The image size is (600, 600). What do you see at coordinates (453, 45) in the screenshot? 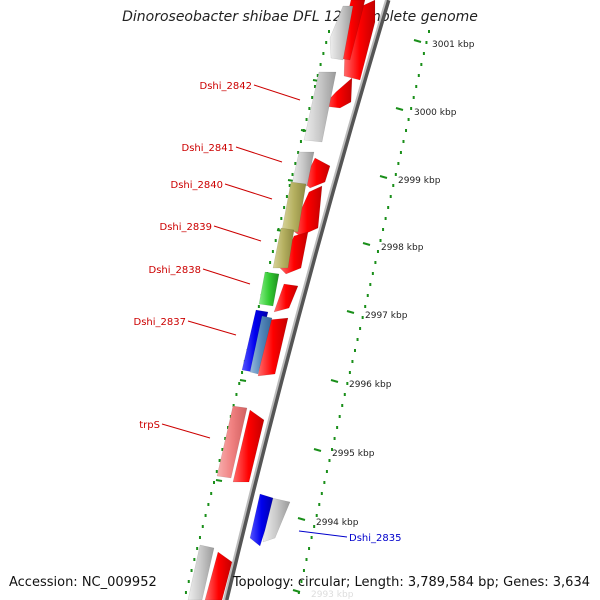
I see `kbp-label: 3001 kbp` at bounding box center [453, 45].